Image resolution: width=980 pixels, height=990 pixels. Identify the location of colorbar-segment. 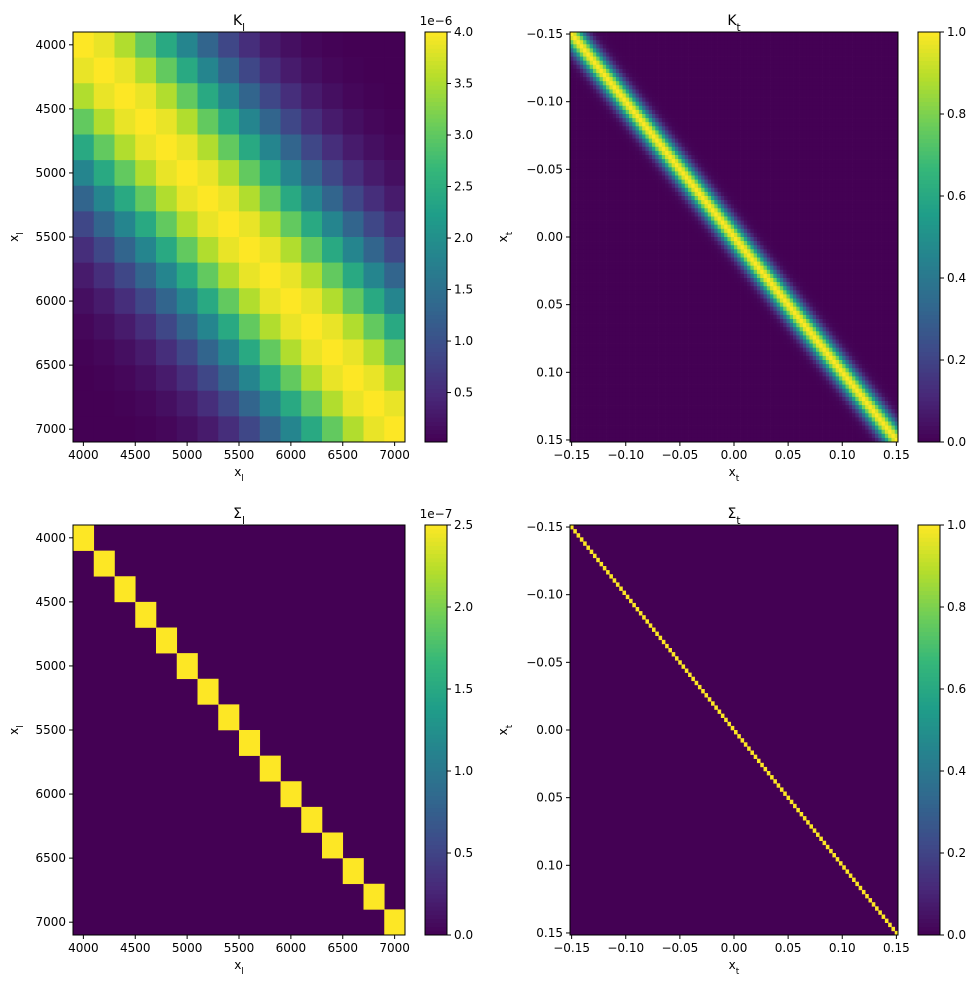
(436, 75).